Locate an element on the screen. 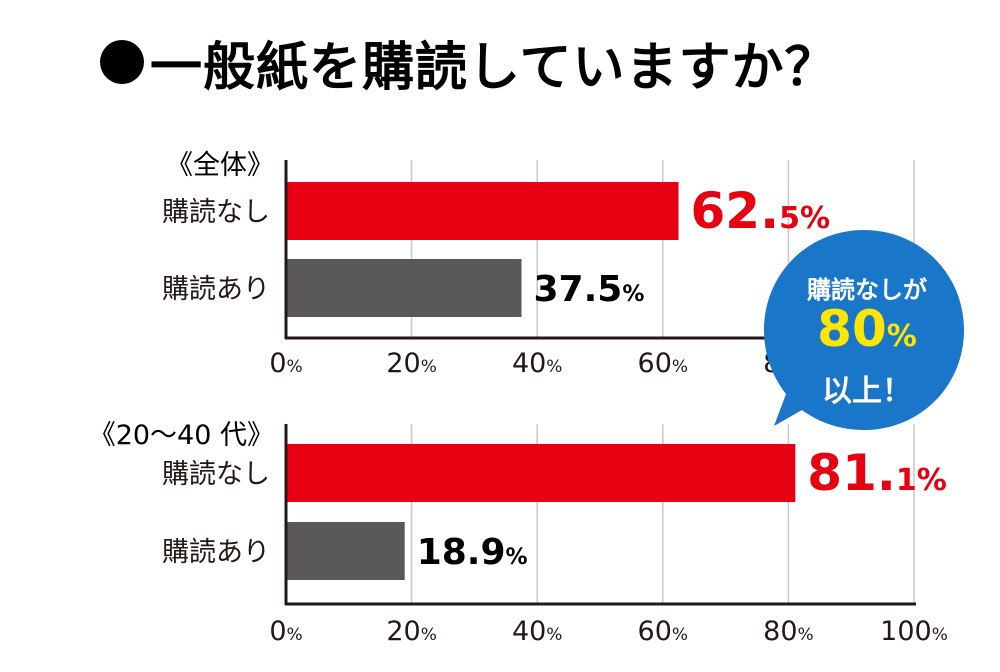  group-label: 《全体》 is located at coordinates (220, 165).